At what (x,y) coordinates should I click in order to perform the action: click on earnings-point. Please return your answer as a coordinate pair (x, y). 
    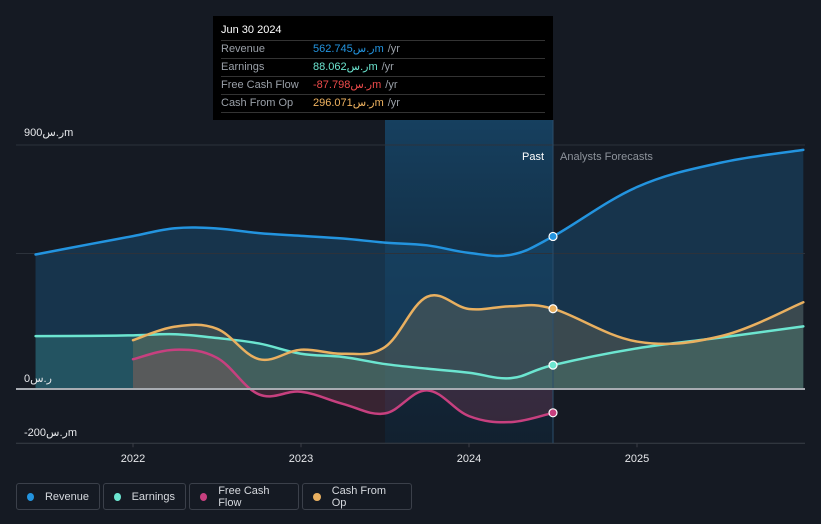
    Looking at the image, I should click on (553, 365).